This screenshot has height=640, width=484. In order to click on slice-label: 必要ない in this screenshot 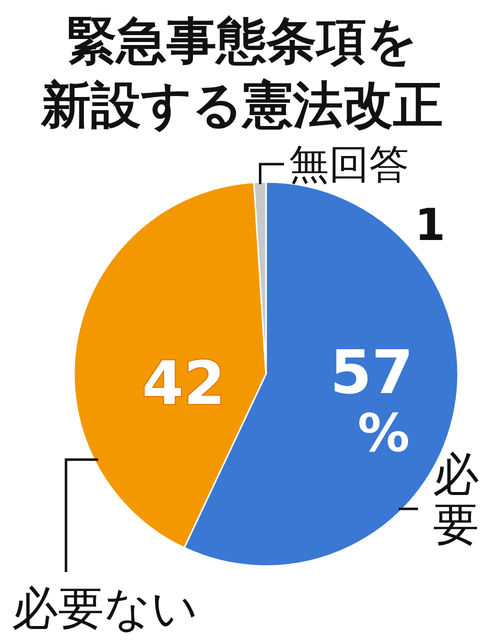, I will do `click(105, 608)`.